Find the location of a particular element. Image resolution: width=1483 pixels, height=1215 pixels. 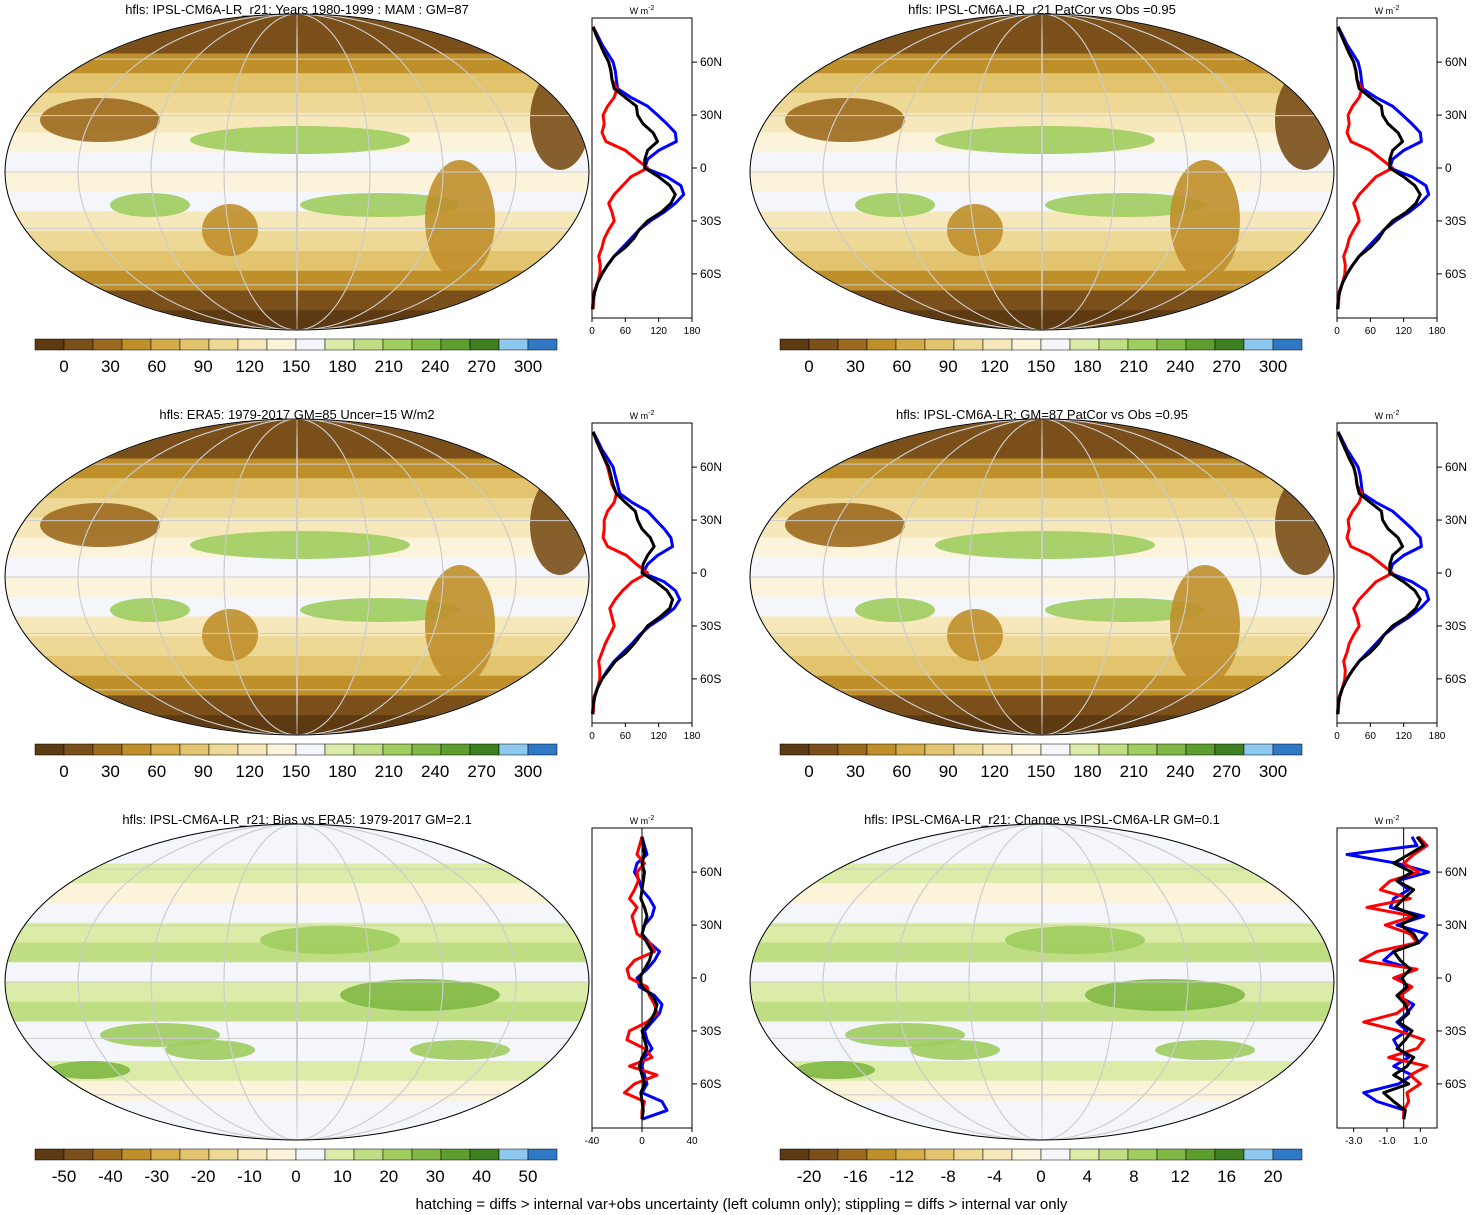

colorbar-tick-label: 90 is located at coordinates (203, 366).